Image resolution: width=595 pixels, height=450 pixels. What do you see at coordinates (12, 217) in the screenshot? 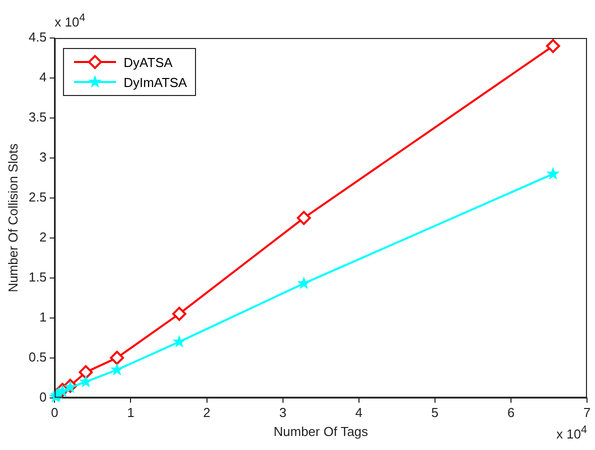
I see `y-axis-title: Number Of Collision Slots` at bounding box center [12, 217].